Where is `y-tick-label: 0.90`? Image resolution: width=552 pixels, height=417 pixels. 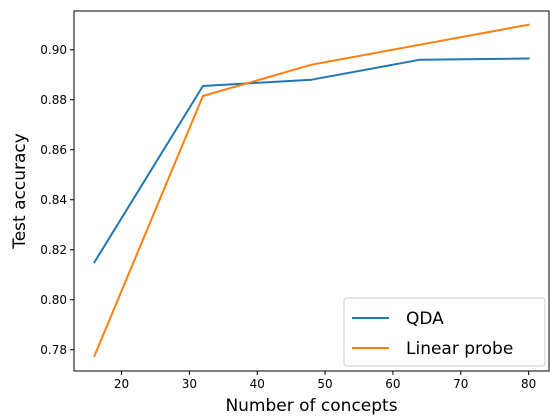
y-tick-label: 0.90 is located at coordinates (53, 50).